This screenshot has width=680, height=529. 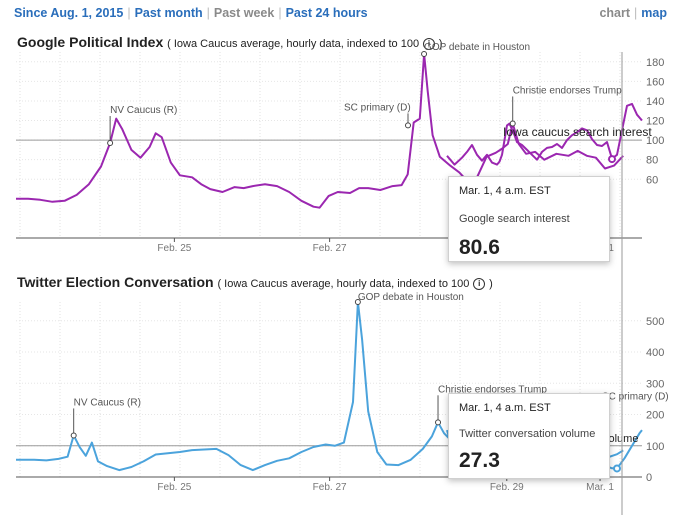 I want to click on twitter-subtitle-end: ), so click(x=491, y=284).